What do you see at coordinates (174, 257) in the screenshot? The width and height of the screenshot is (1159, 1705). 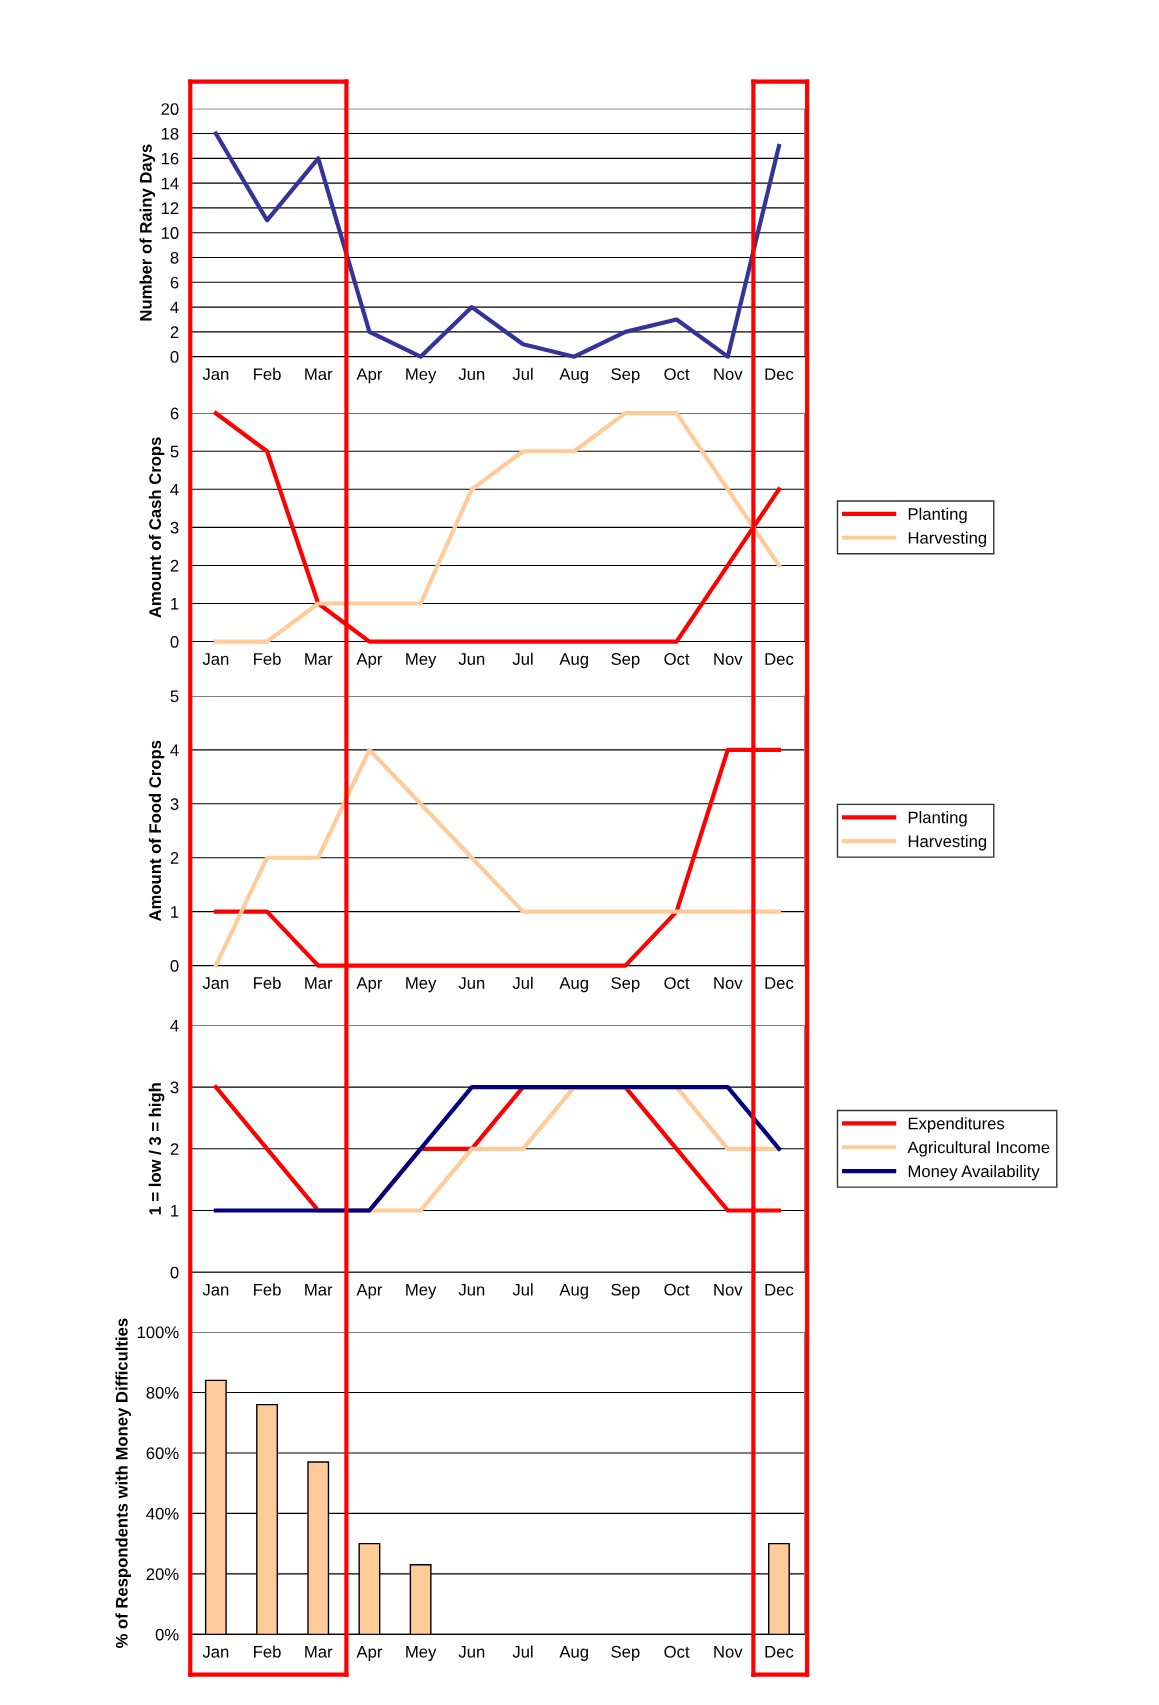 I see `y-tick-label: 8` at bounding box center [174, 257].